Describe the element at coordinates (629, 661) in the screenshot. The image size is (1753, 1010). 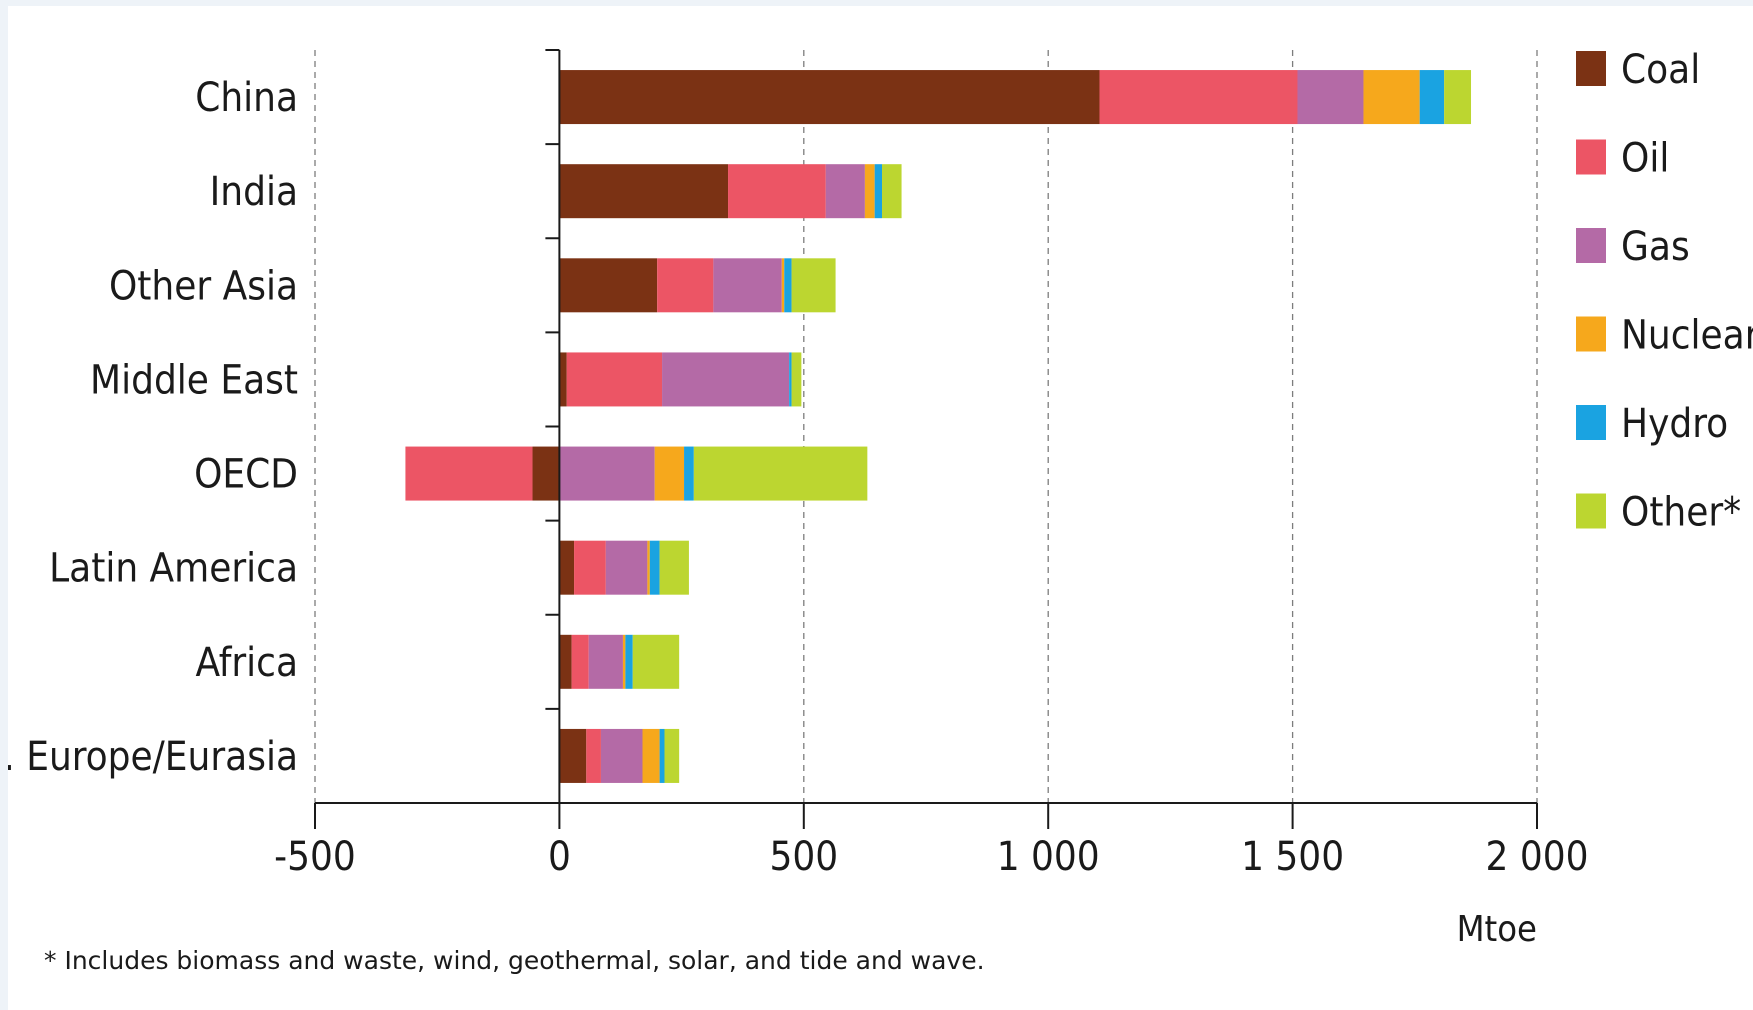
I see `bar-africa-hydro` at that location.